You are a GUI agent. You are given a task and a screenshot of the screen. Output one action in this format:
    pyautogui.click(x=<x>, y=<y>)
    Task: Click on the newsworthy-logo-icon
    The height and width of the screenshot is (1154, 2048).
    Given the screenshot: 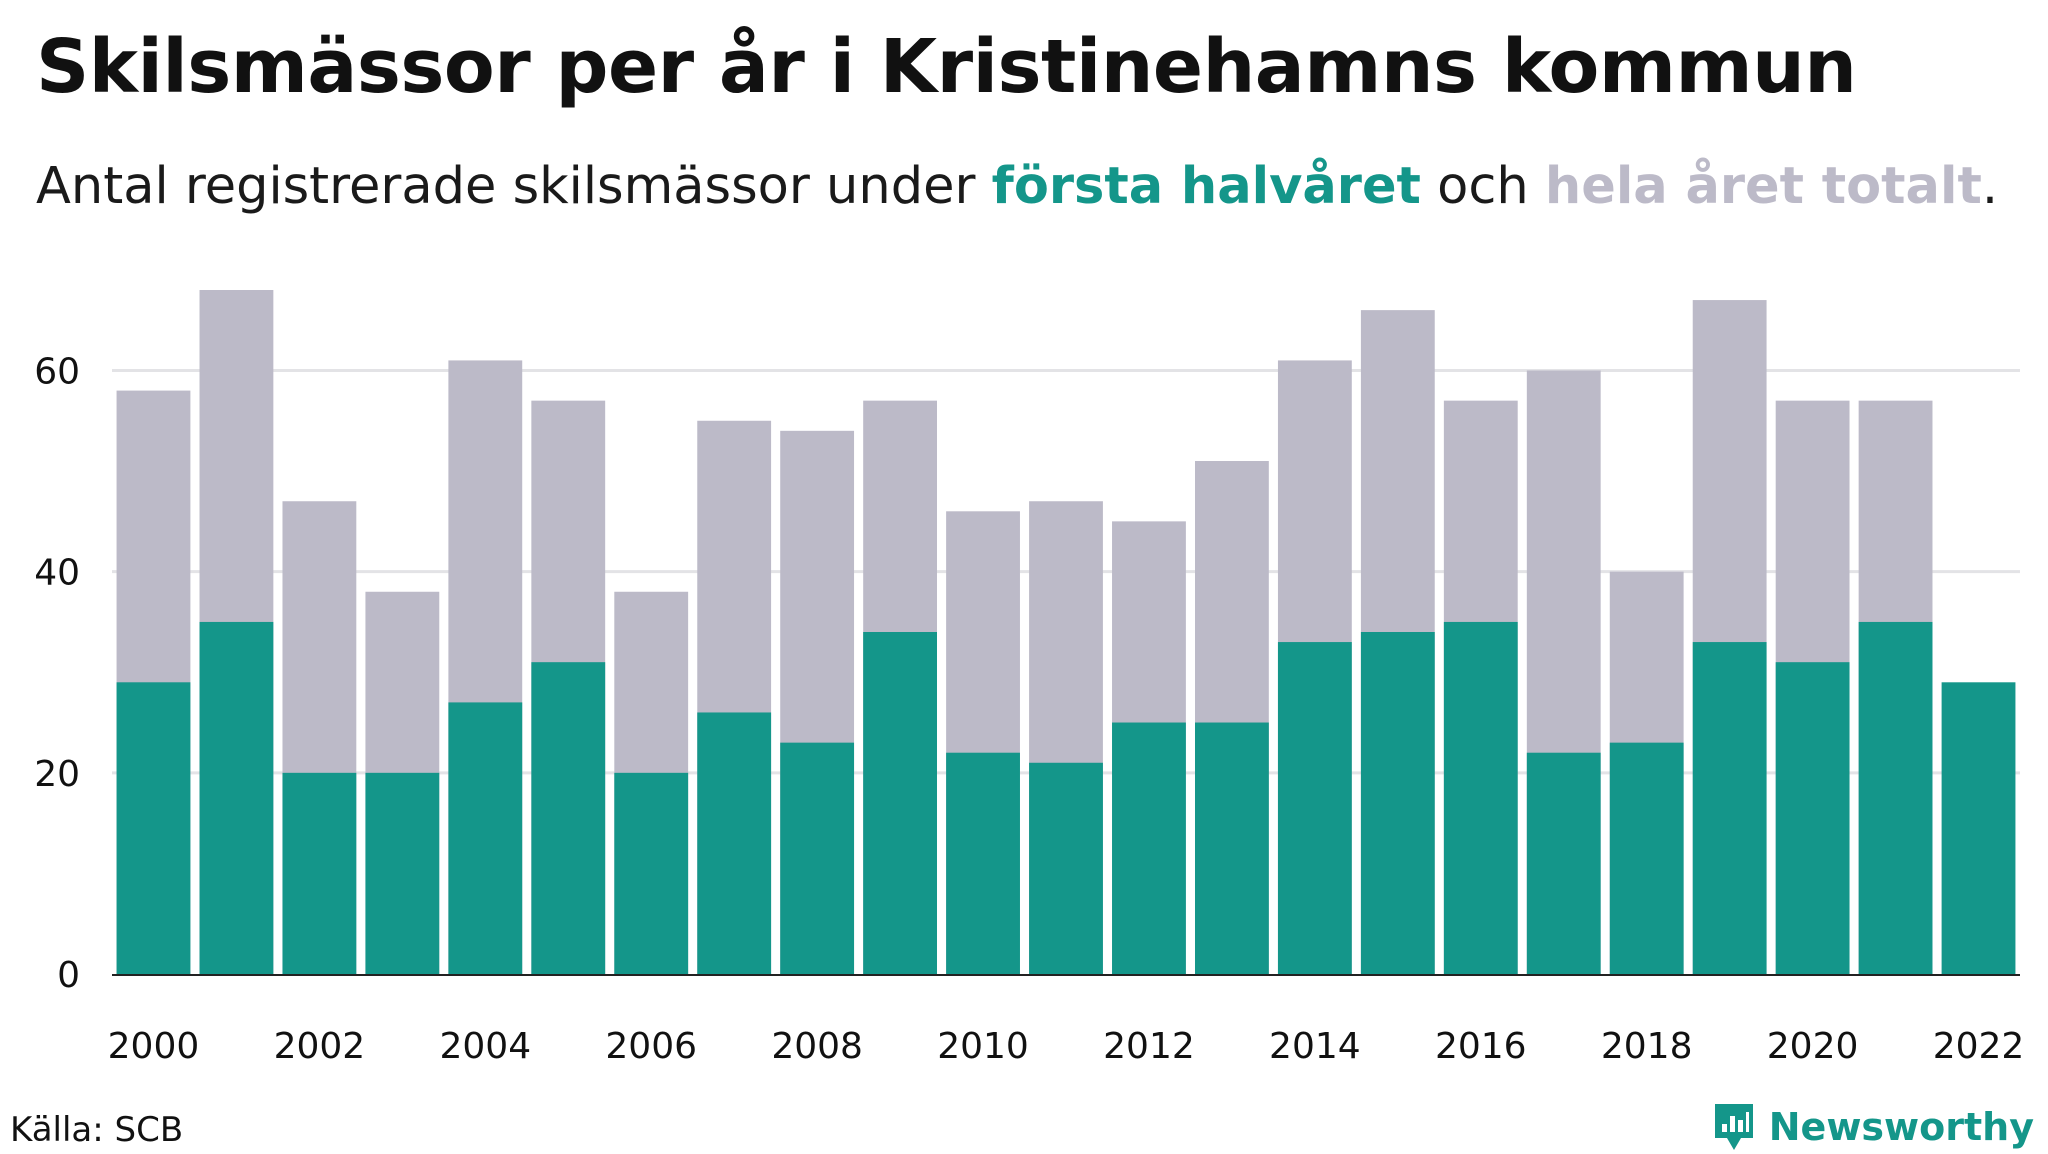 What is the action you would take?
    pyautogui.click(x=1733, y=1127)
    